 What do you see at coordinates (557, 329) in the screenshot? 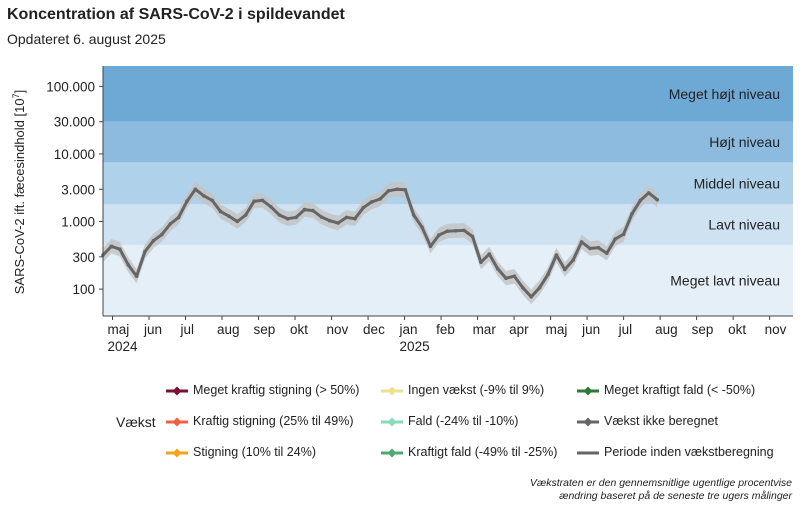
I see `x-tick-label-12: maj` at bounding box center [557, 329].